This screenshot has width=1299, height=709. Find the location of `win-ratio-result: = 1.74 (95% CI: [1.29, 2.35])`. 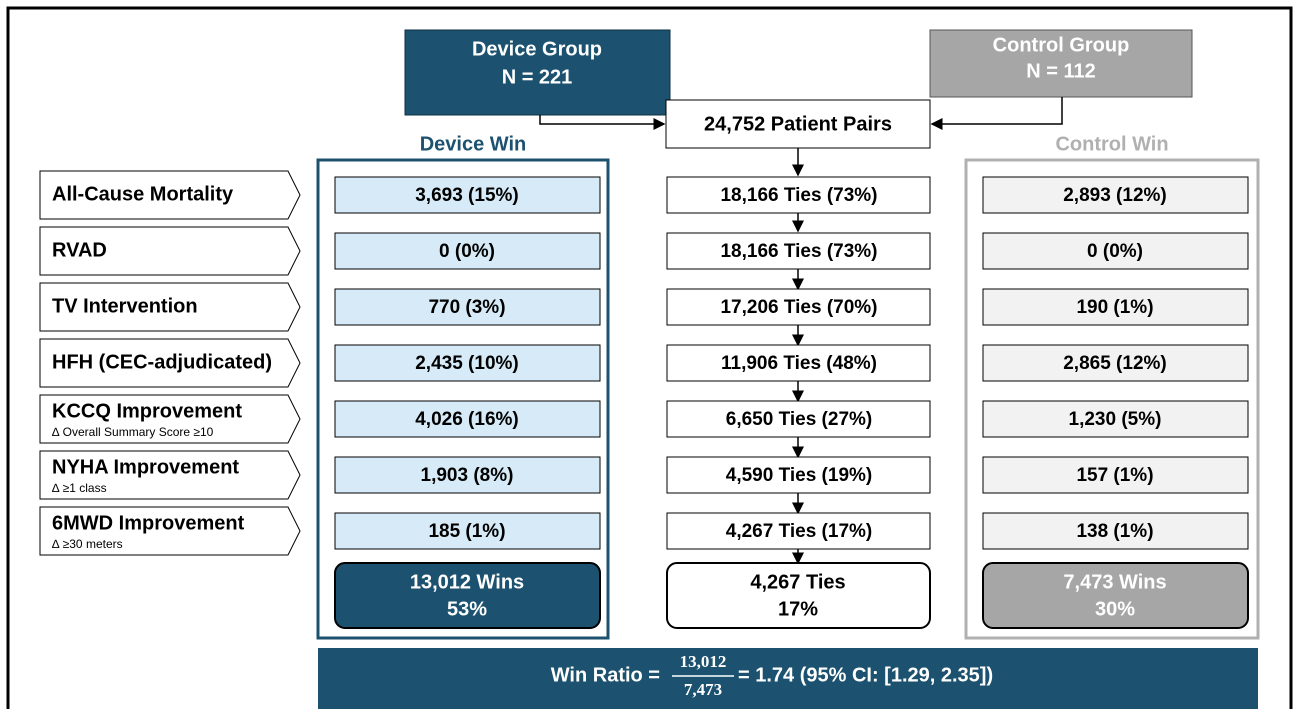

win-ratio-result: = 1.74 (95% CI: [1.29, 2.35]) is located at coordinates (865, 675).